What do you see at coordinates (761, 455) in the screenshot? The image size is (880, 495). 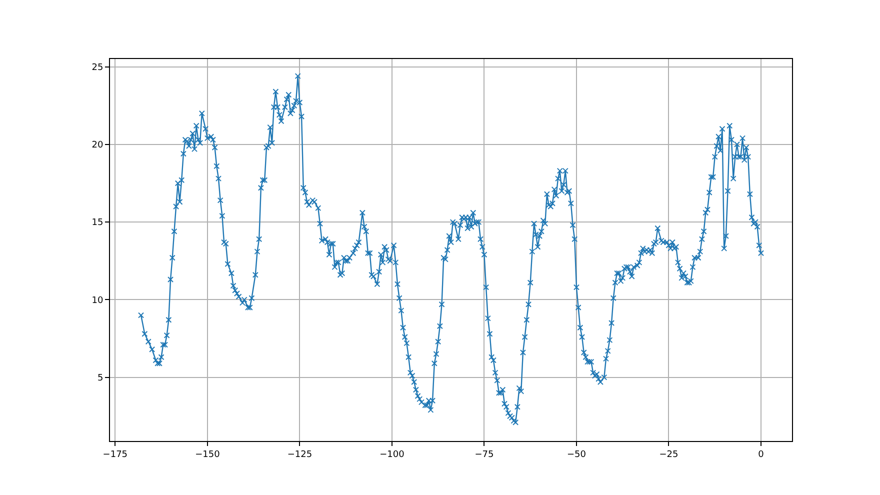 I see `x-tick-label: 0` at bounding box center [761, 455].